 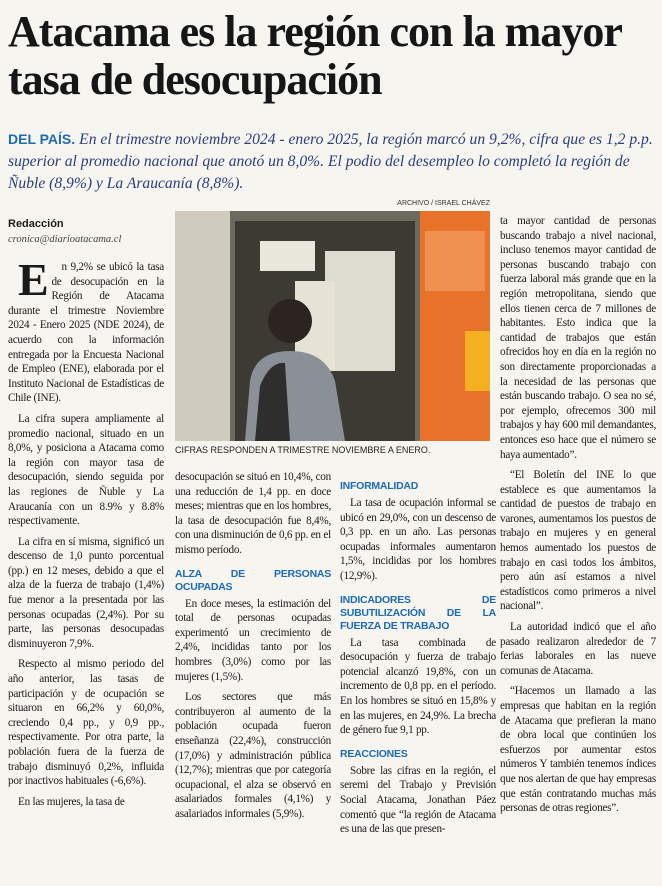 What do you see at coordinates (443, 203) in the screenshot?
I see `photo-credit: ARCHIVO / ISRAEL CHÁVEZ` at bounding box center [443, 203].